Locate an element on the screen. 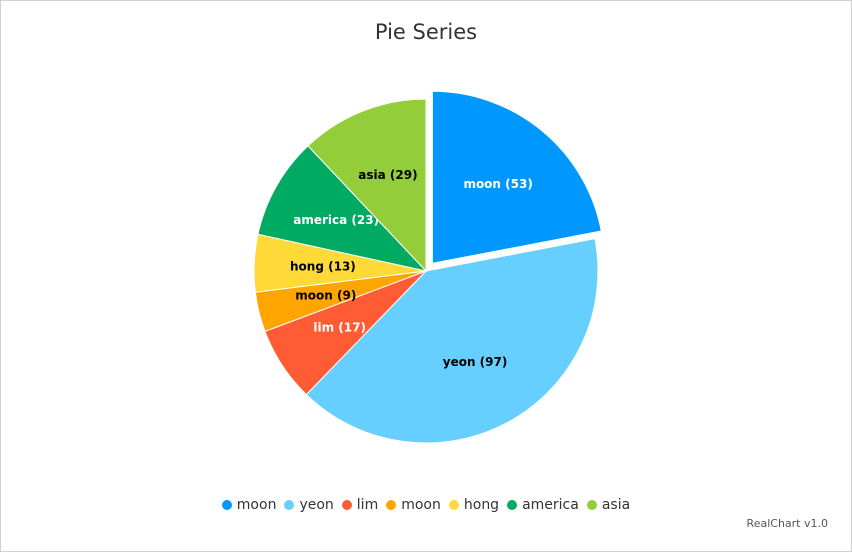 The image size is (852, 552). legend-item-hong-4: hong is located at coordinates (474, 505).